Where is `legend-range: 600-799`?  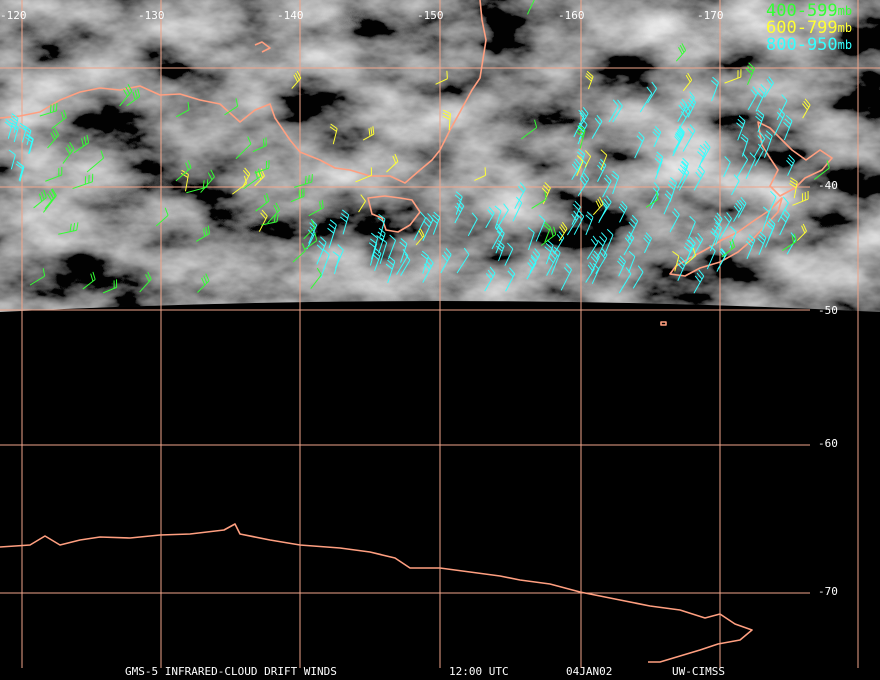 legend-range: 600-799 is located at coordinates (802, 28).